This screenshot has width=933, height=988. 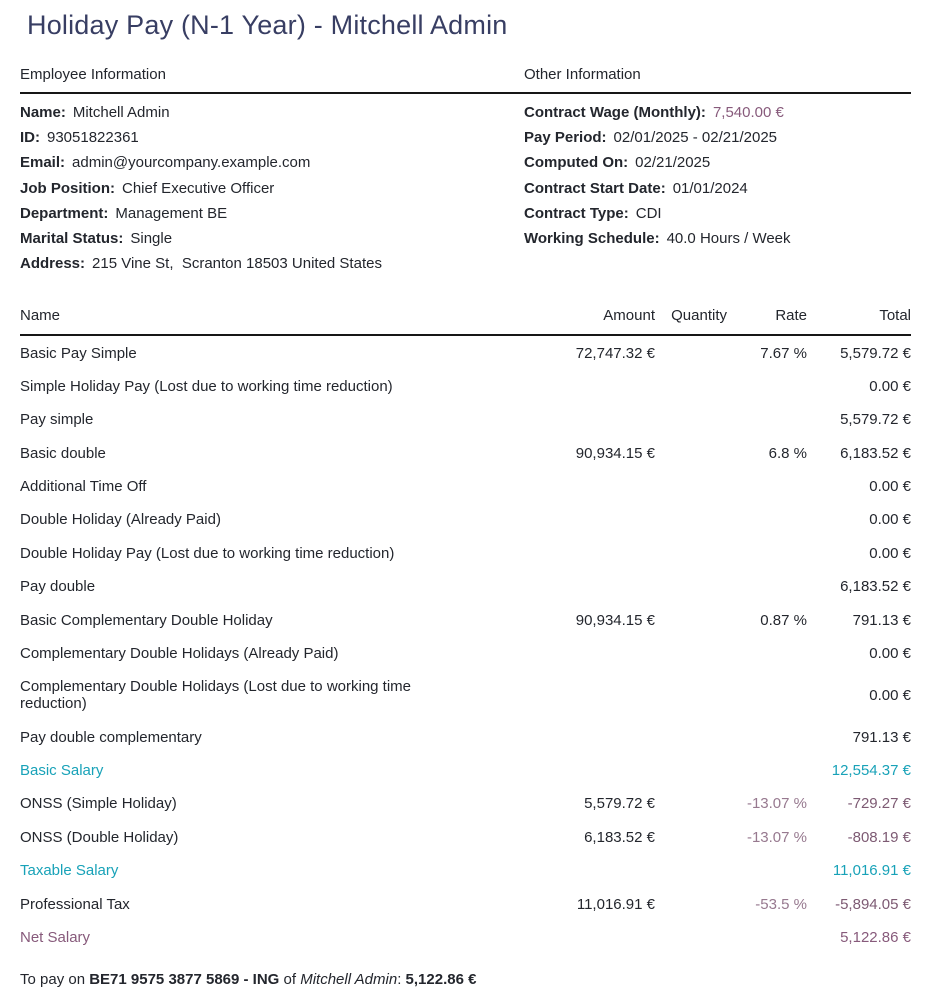 I want to click on cell-amount: 5,579.72 €, so click(x=619, y=804).